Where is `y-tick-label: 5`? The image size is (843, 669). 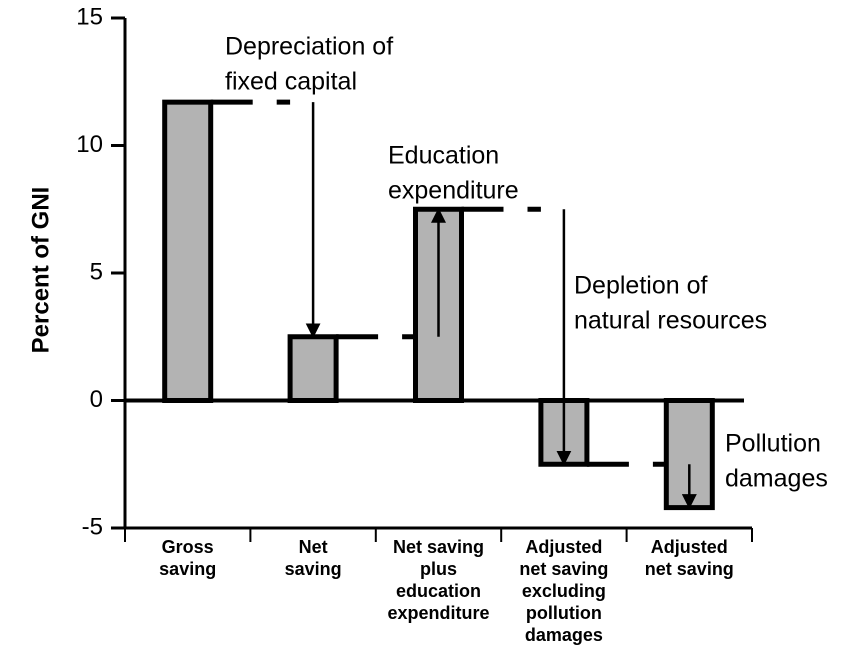 y-tick-label: 5 is located at coordinates (96, 271).